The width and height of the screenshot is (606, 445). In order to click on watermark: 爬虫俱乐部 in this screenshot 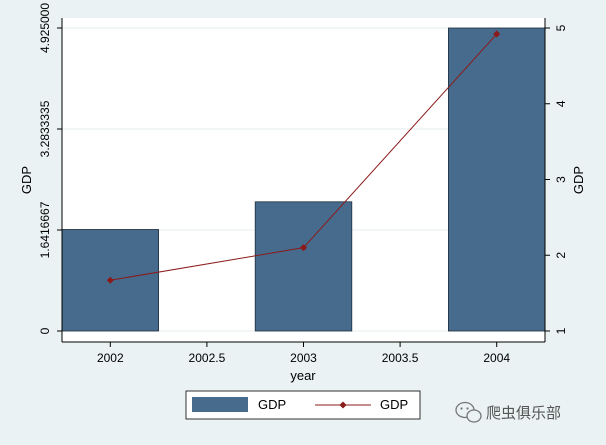, I will do `click(508, 412)`.